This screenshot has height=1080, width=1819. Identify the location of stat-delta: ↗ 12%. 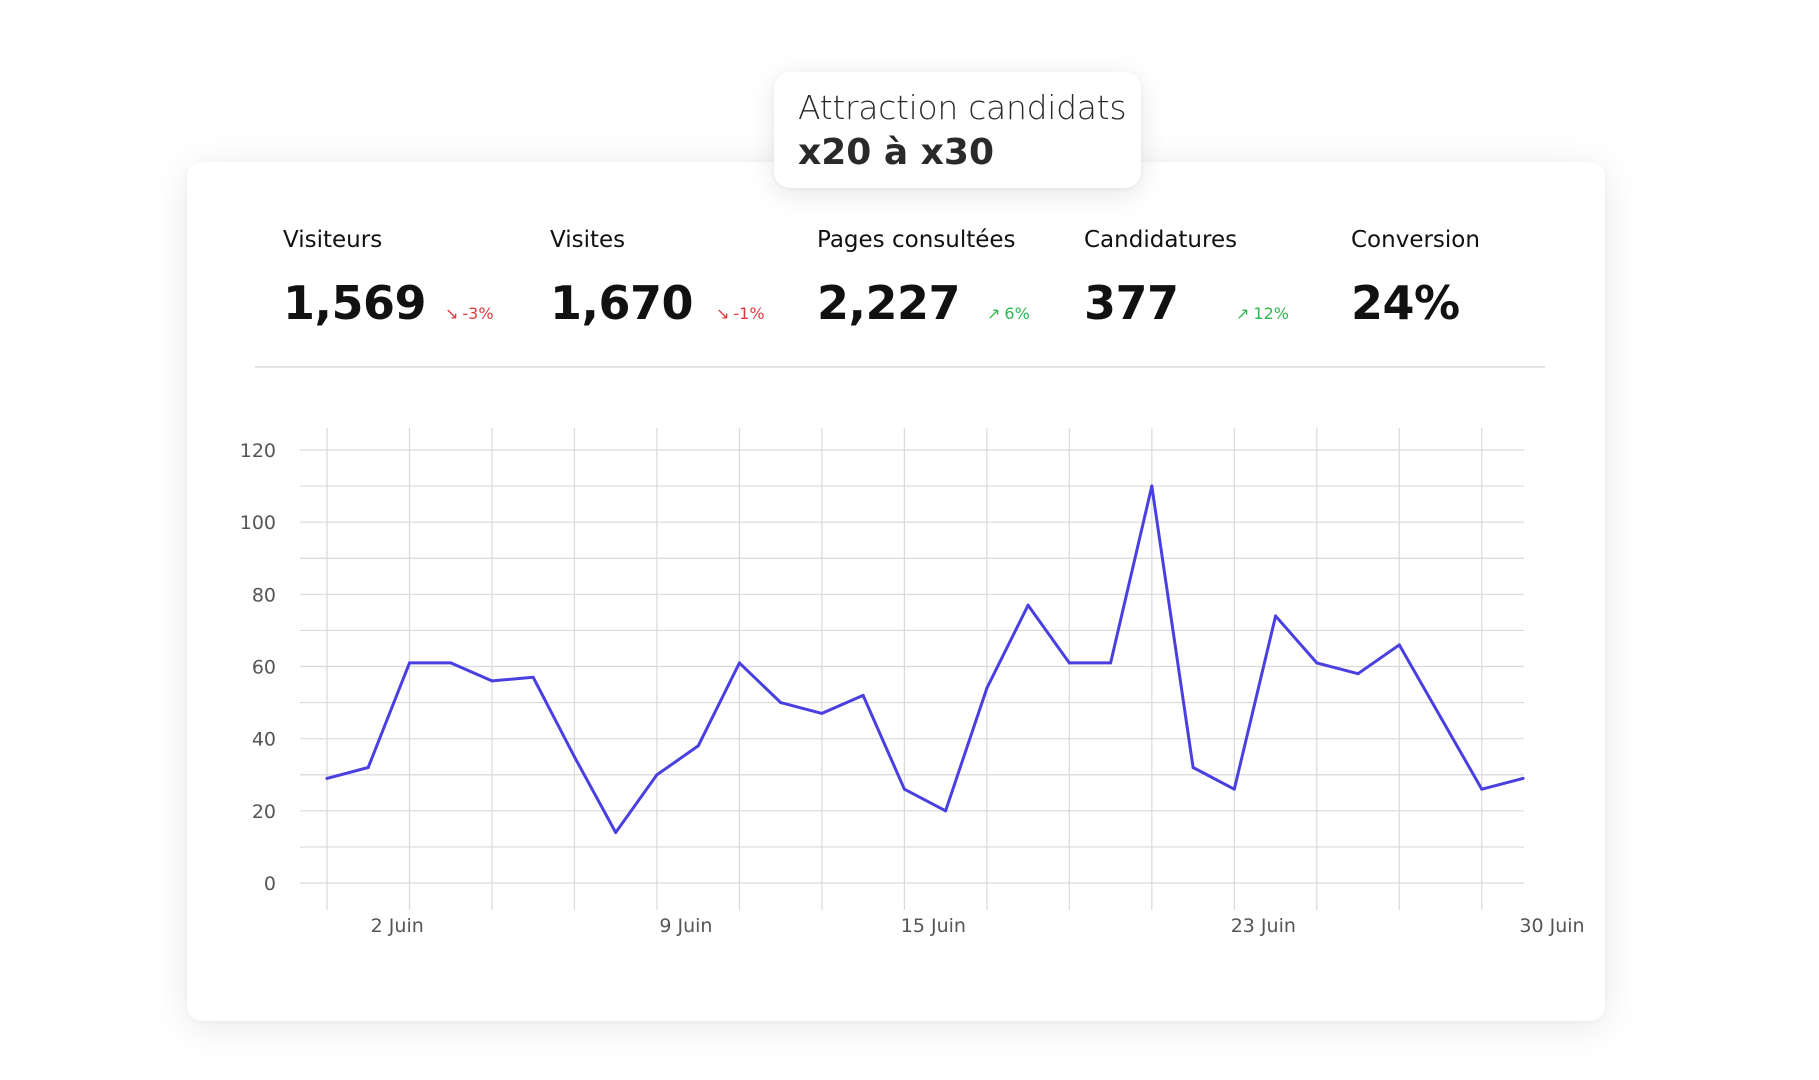
(1262, 313).